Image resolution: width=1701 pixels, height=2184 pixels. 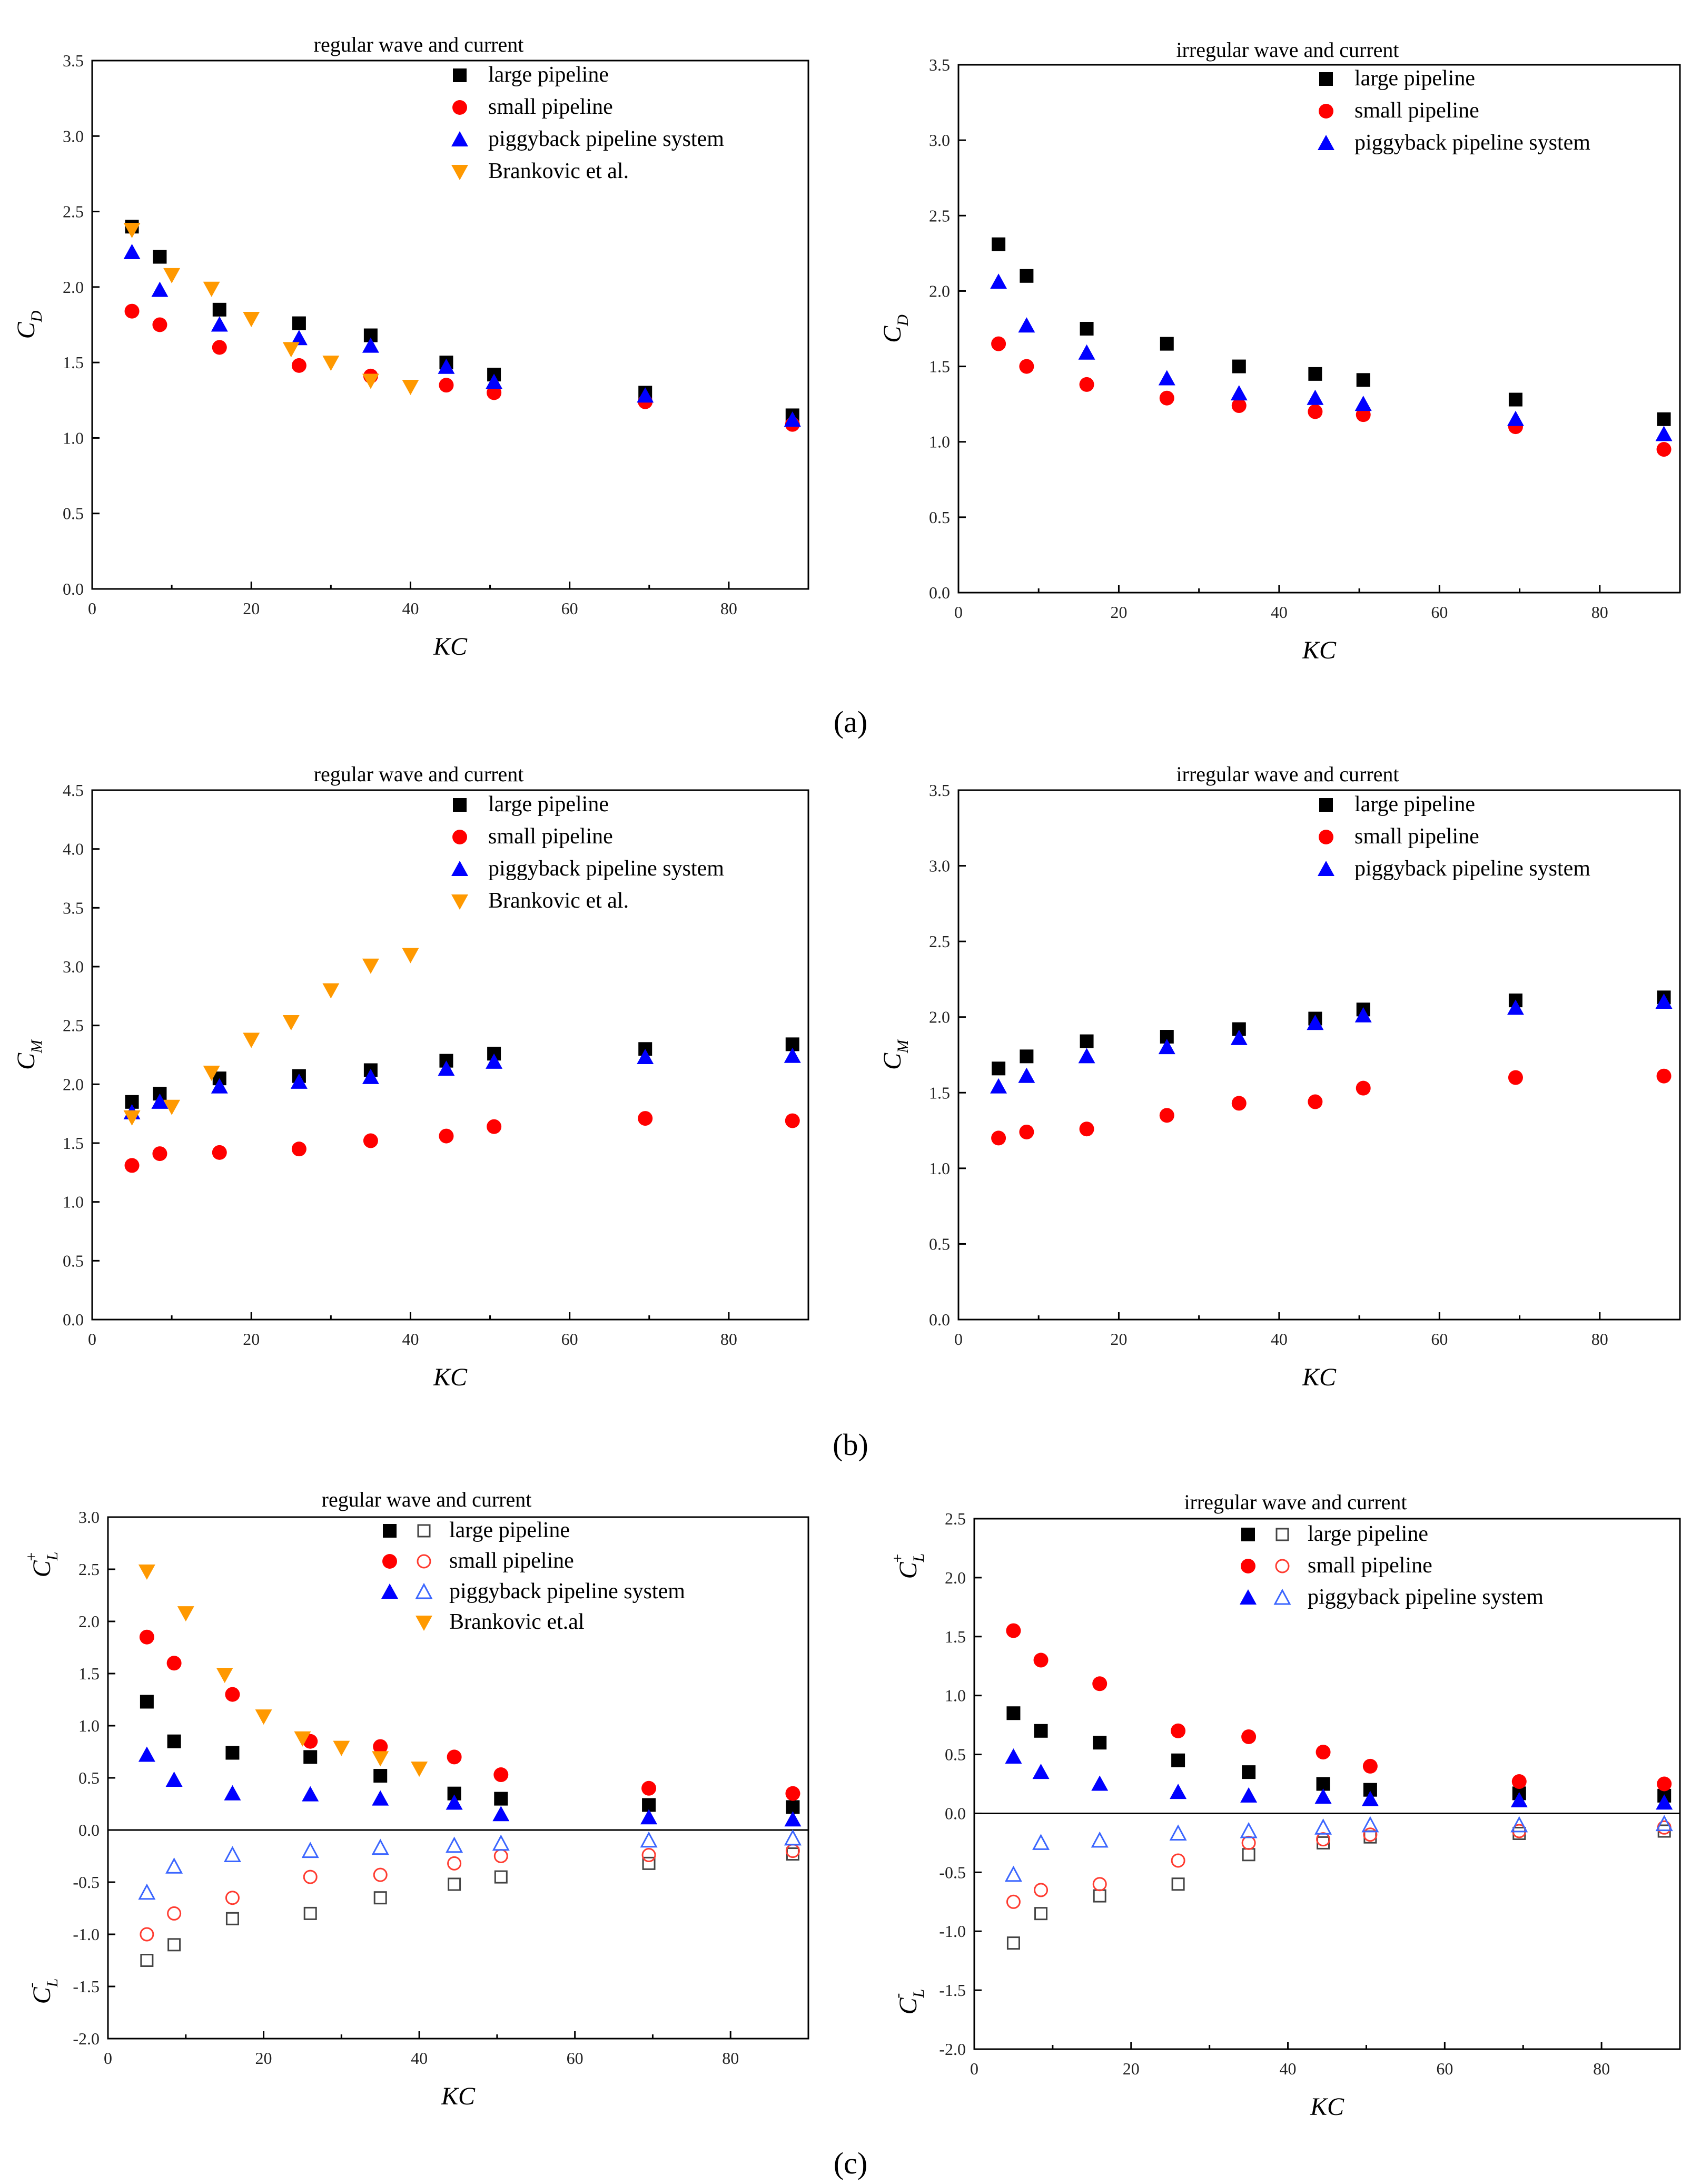 What do you see at coordinates (939, 290) in the screenshot?
I see `y-tick-label: 2.0` at bounding box center [939, 290].